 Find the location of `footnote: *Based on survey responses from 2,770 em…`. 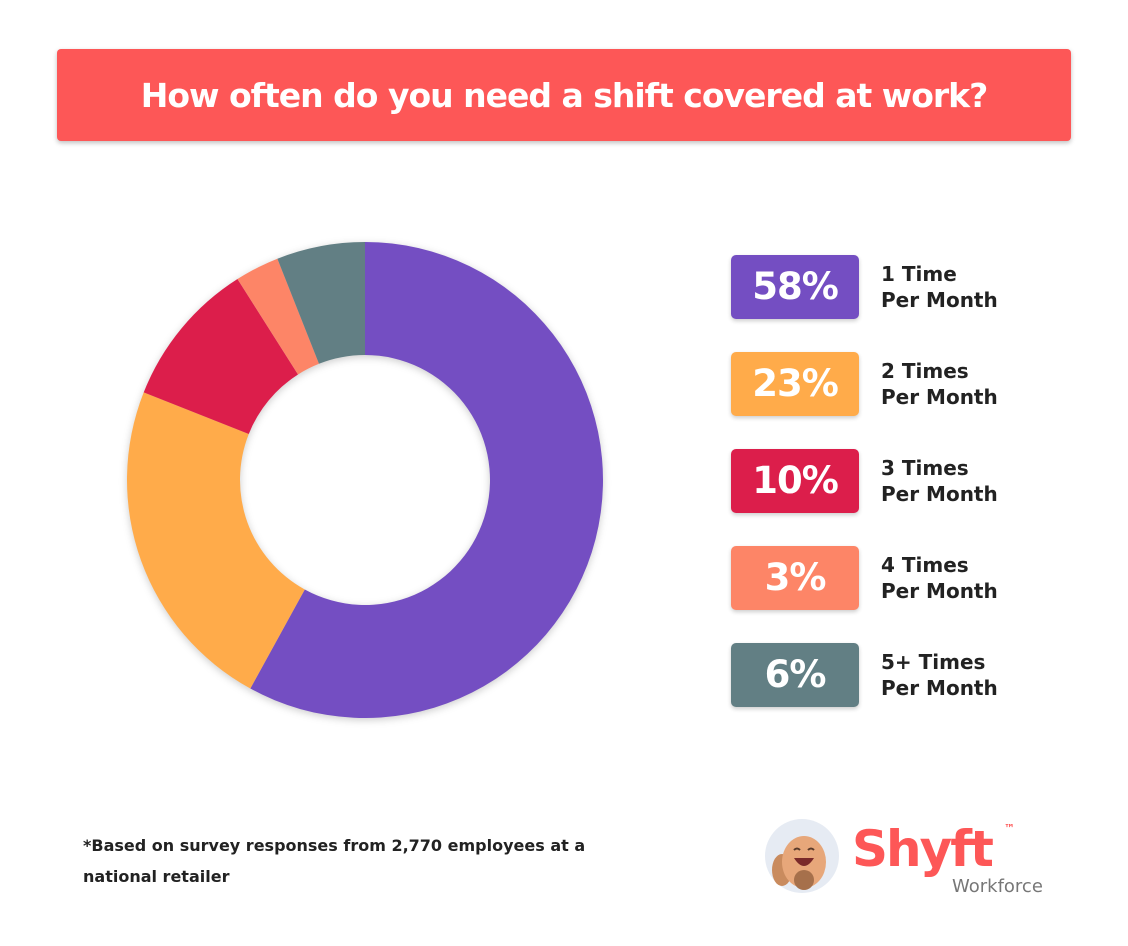

footnote: *Based on survey responses from 2,770 em… is located at coordinates (334, 861).